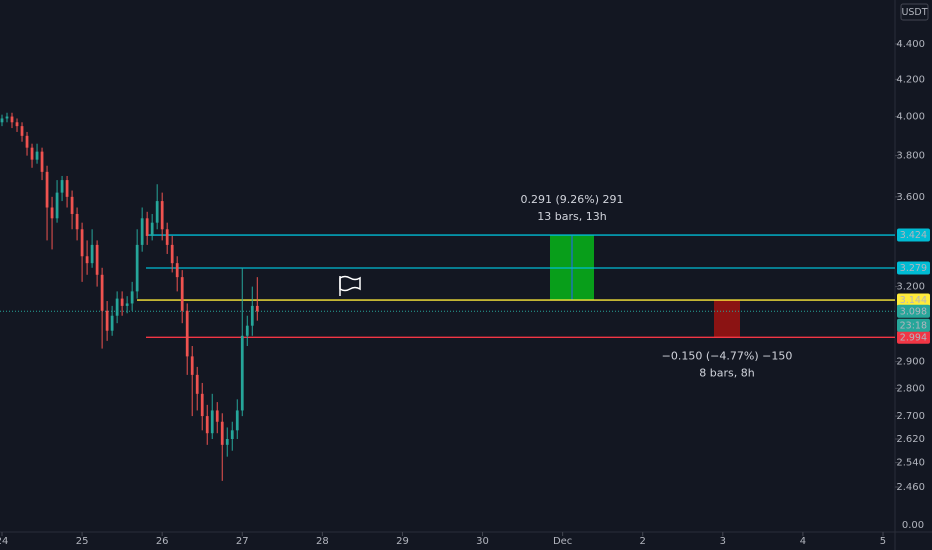  I want to click on x-tick-label: Dec, so click(562, 541).